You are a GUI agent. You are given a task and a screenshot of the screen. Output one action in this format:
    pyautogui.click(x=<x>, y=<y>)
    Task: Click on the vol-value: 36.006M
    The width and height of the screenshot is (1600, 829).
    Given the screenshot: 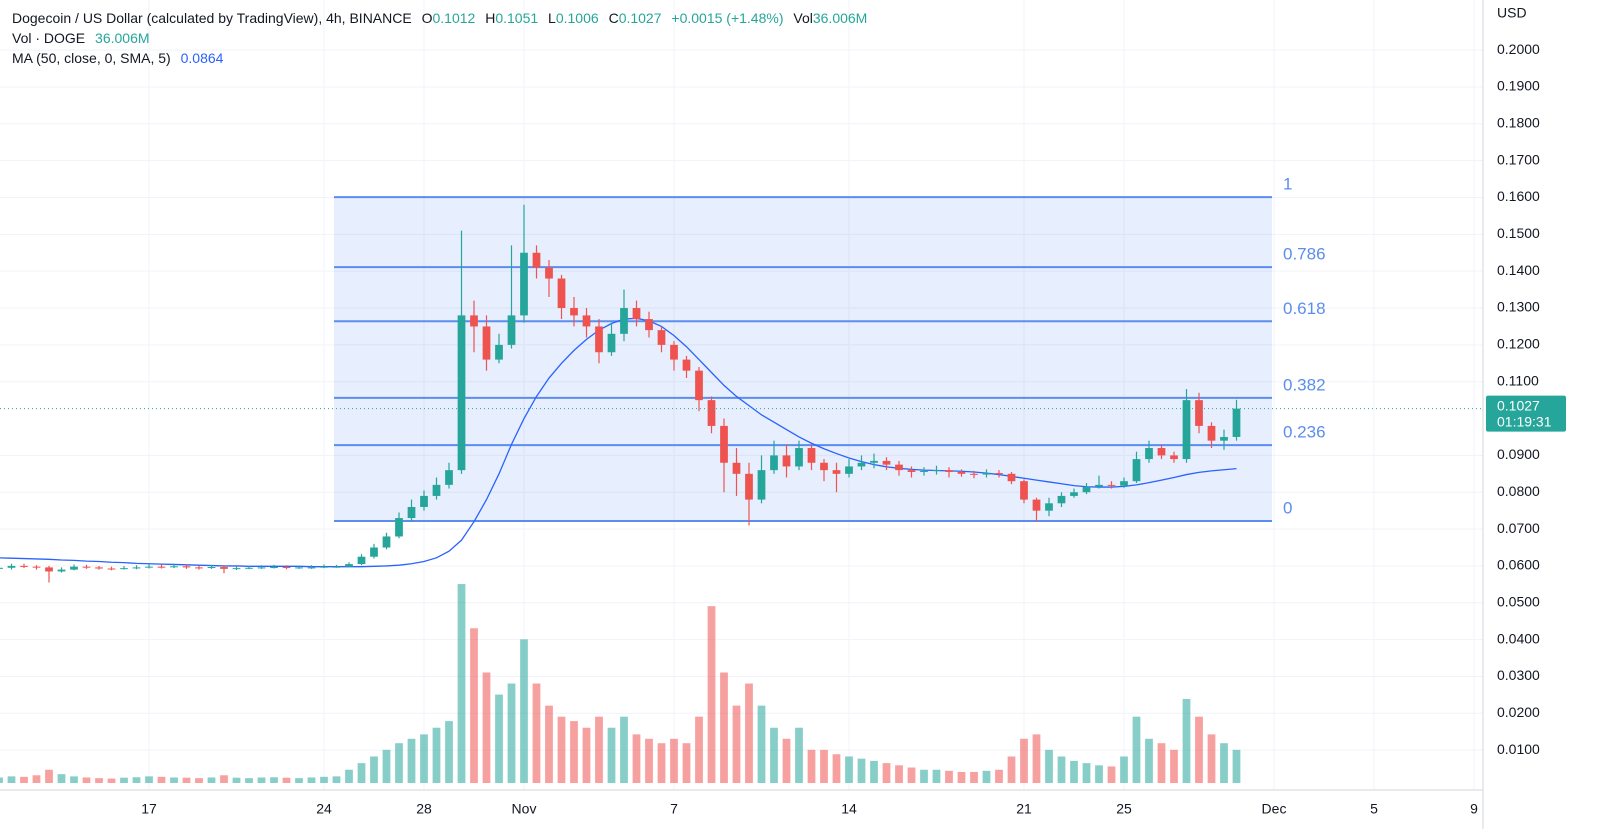 What is the action you would take?
    pyautogui.click(x=840, y=18)
    